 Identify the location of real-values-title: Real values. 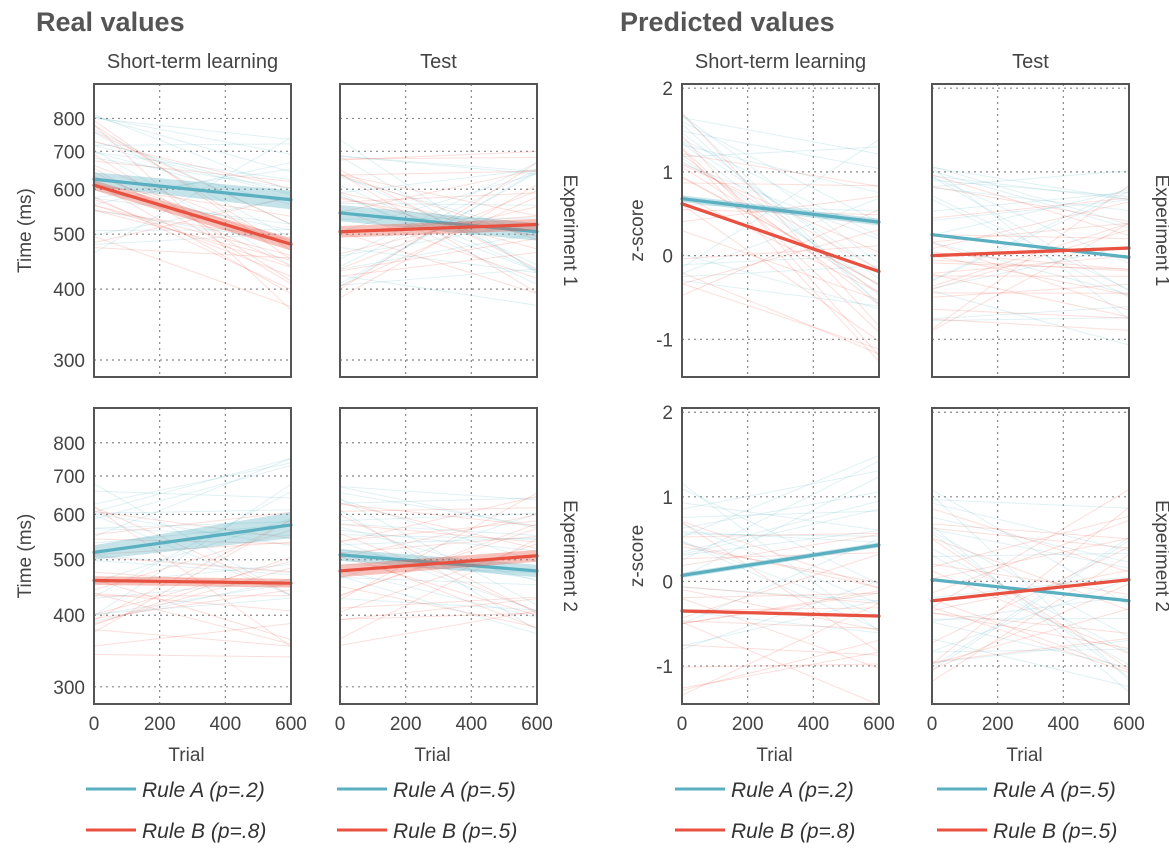
(110, 22).